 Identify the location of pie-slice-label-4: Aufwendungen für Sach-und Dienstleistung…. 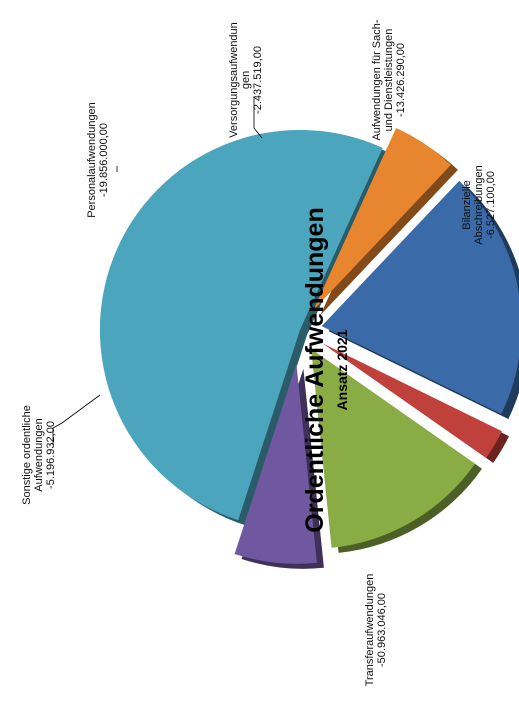
(389, 79).